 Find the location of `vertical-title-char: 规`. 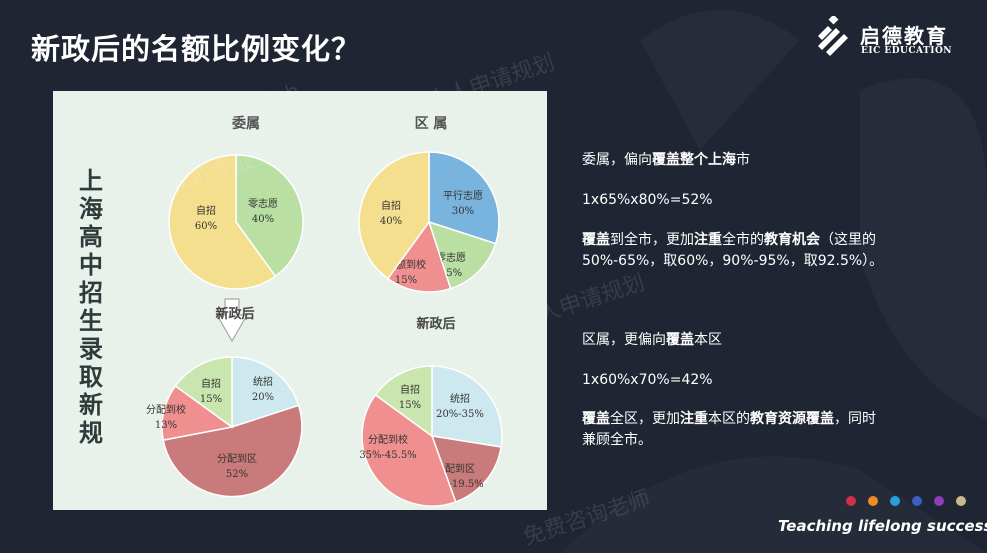

vertical-title-char: 规 is located at coordinates (91, 432).